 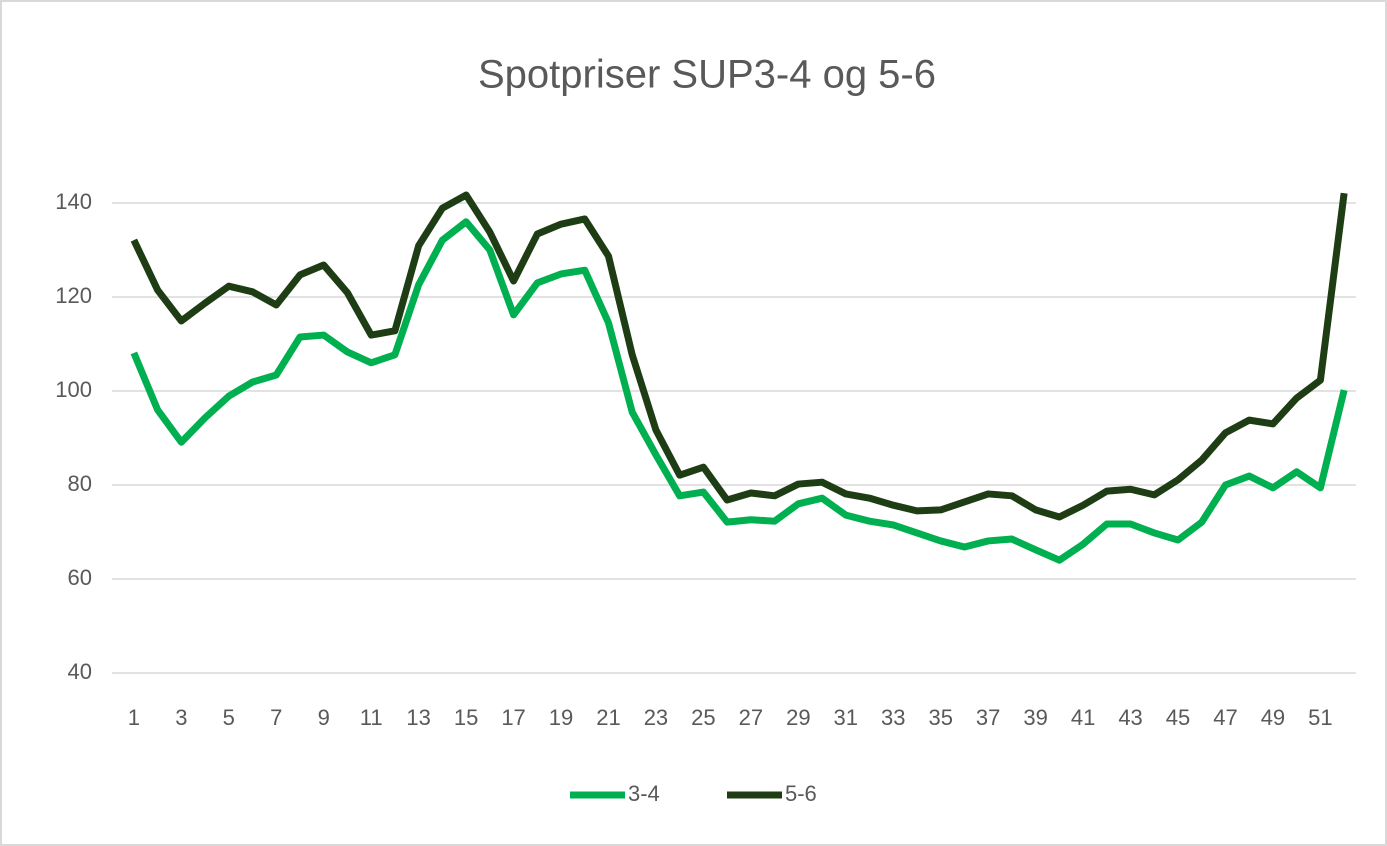 What do you see at coordinates (1225, 717) in the screenshot?
I see `x-tick-label: 47` at bounding box center [1225, 717].